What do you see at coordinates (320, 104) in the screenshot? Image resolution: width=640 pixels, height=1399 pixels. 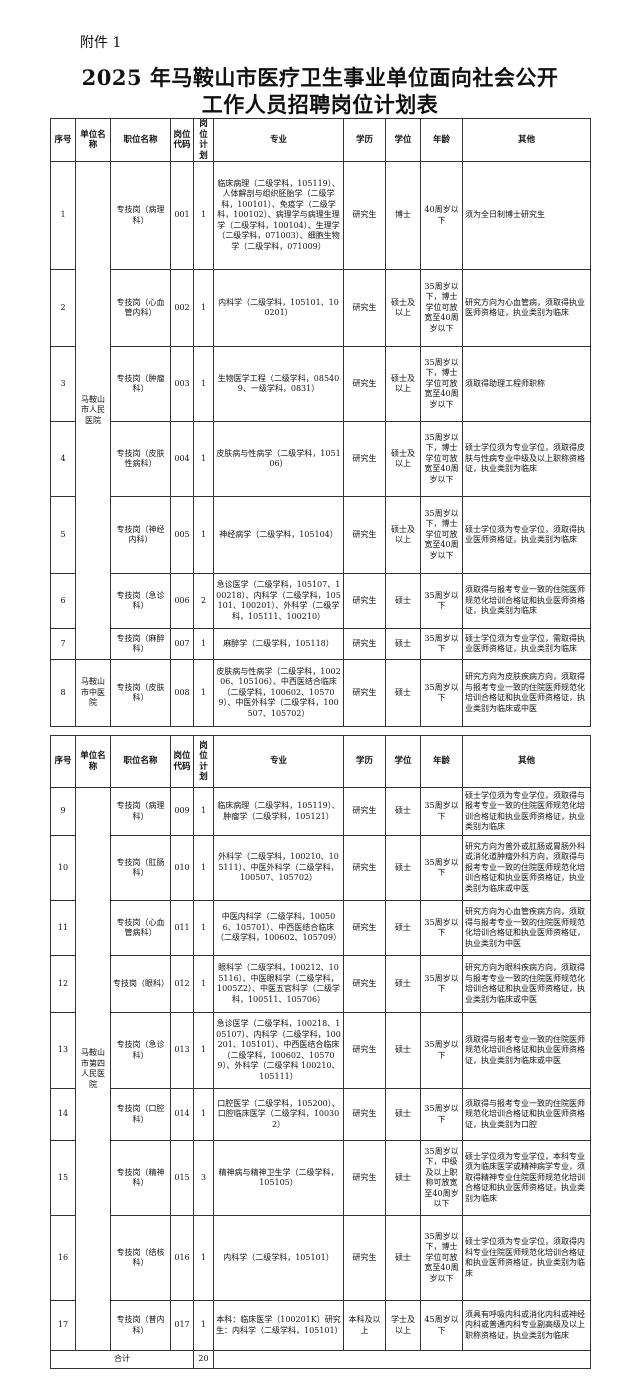 I see `title-line: 工作人员招聘岗位计划表` at bounding box center [320, 104].